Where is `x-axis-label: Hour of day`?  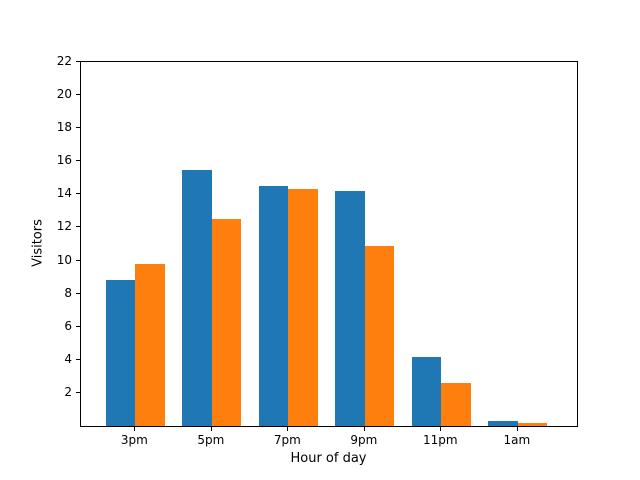 x-axis-label: Hour of day is located at coordinates (328, 458).